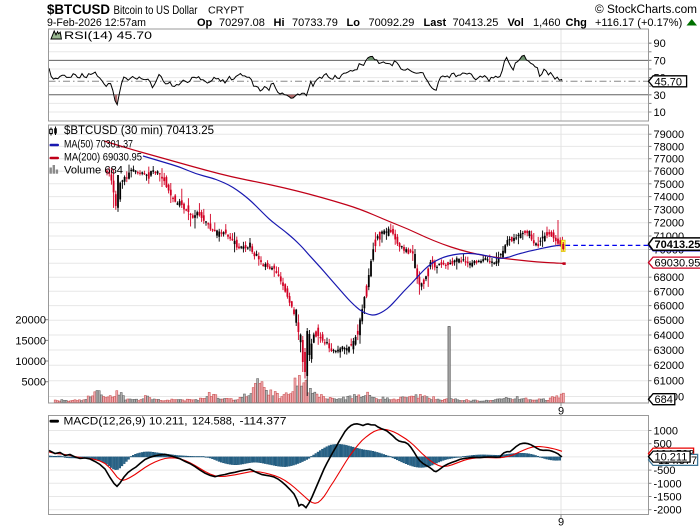 The width and height of the screenshot is (700, 530). What do you see at coordinates (669, 211) in the screenshot?
I see `svg-text: 73000` at bounding box center [669, 211].